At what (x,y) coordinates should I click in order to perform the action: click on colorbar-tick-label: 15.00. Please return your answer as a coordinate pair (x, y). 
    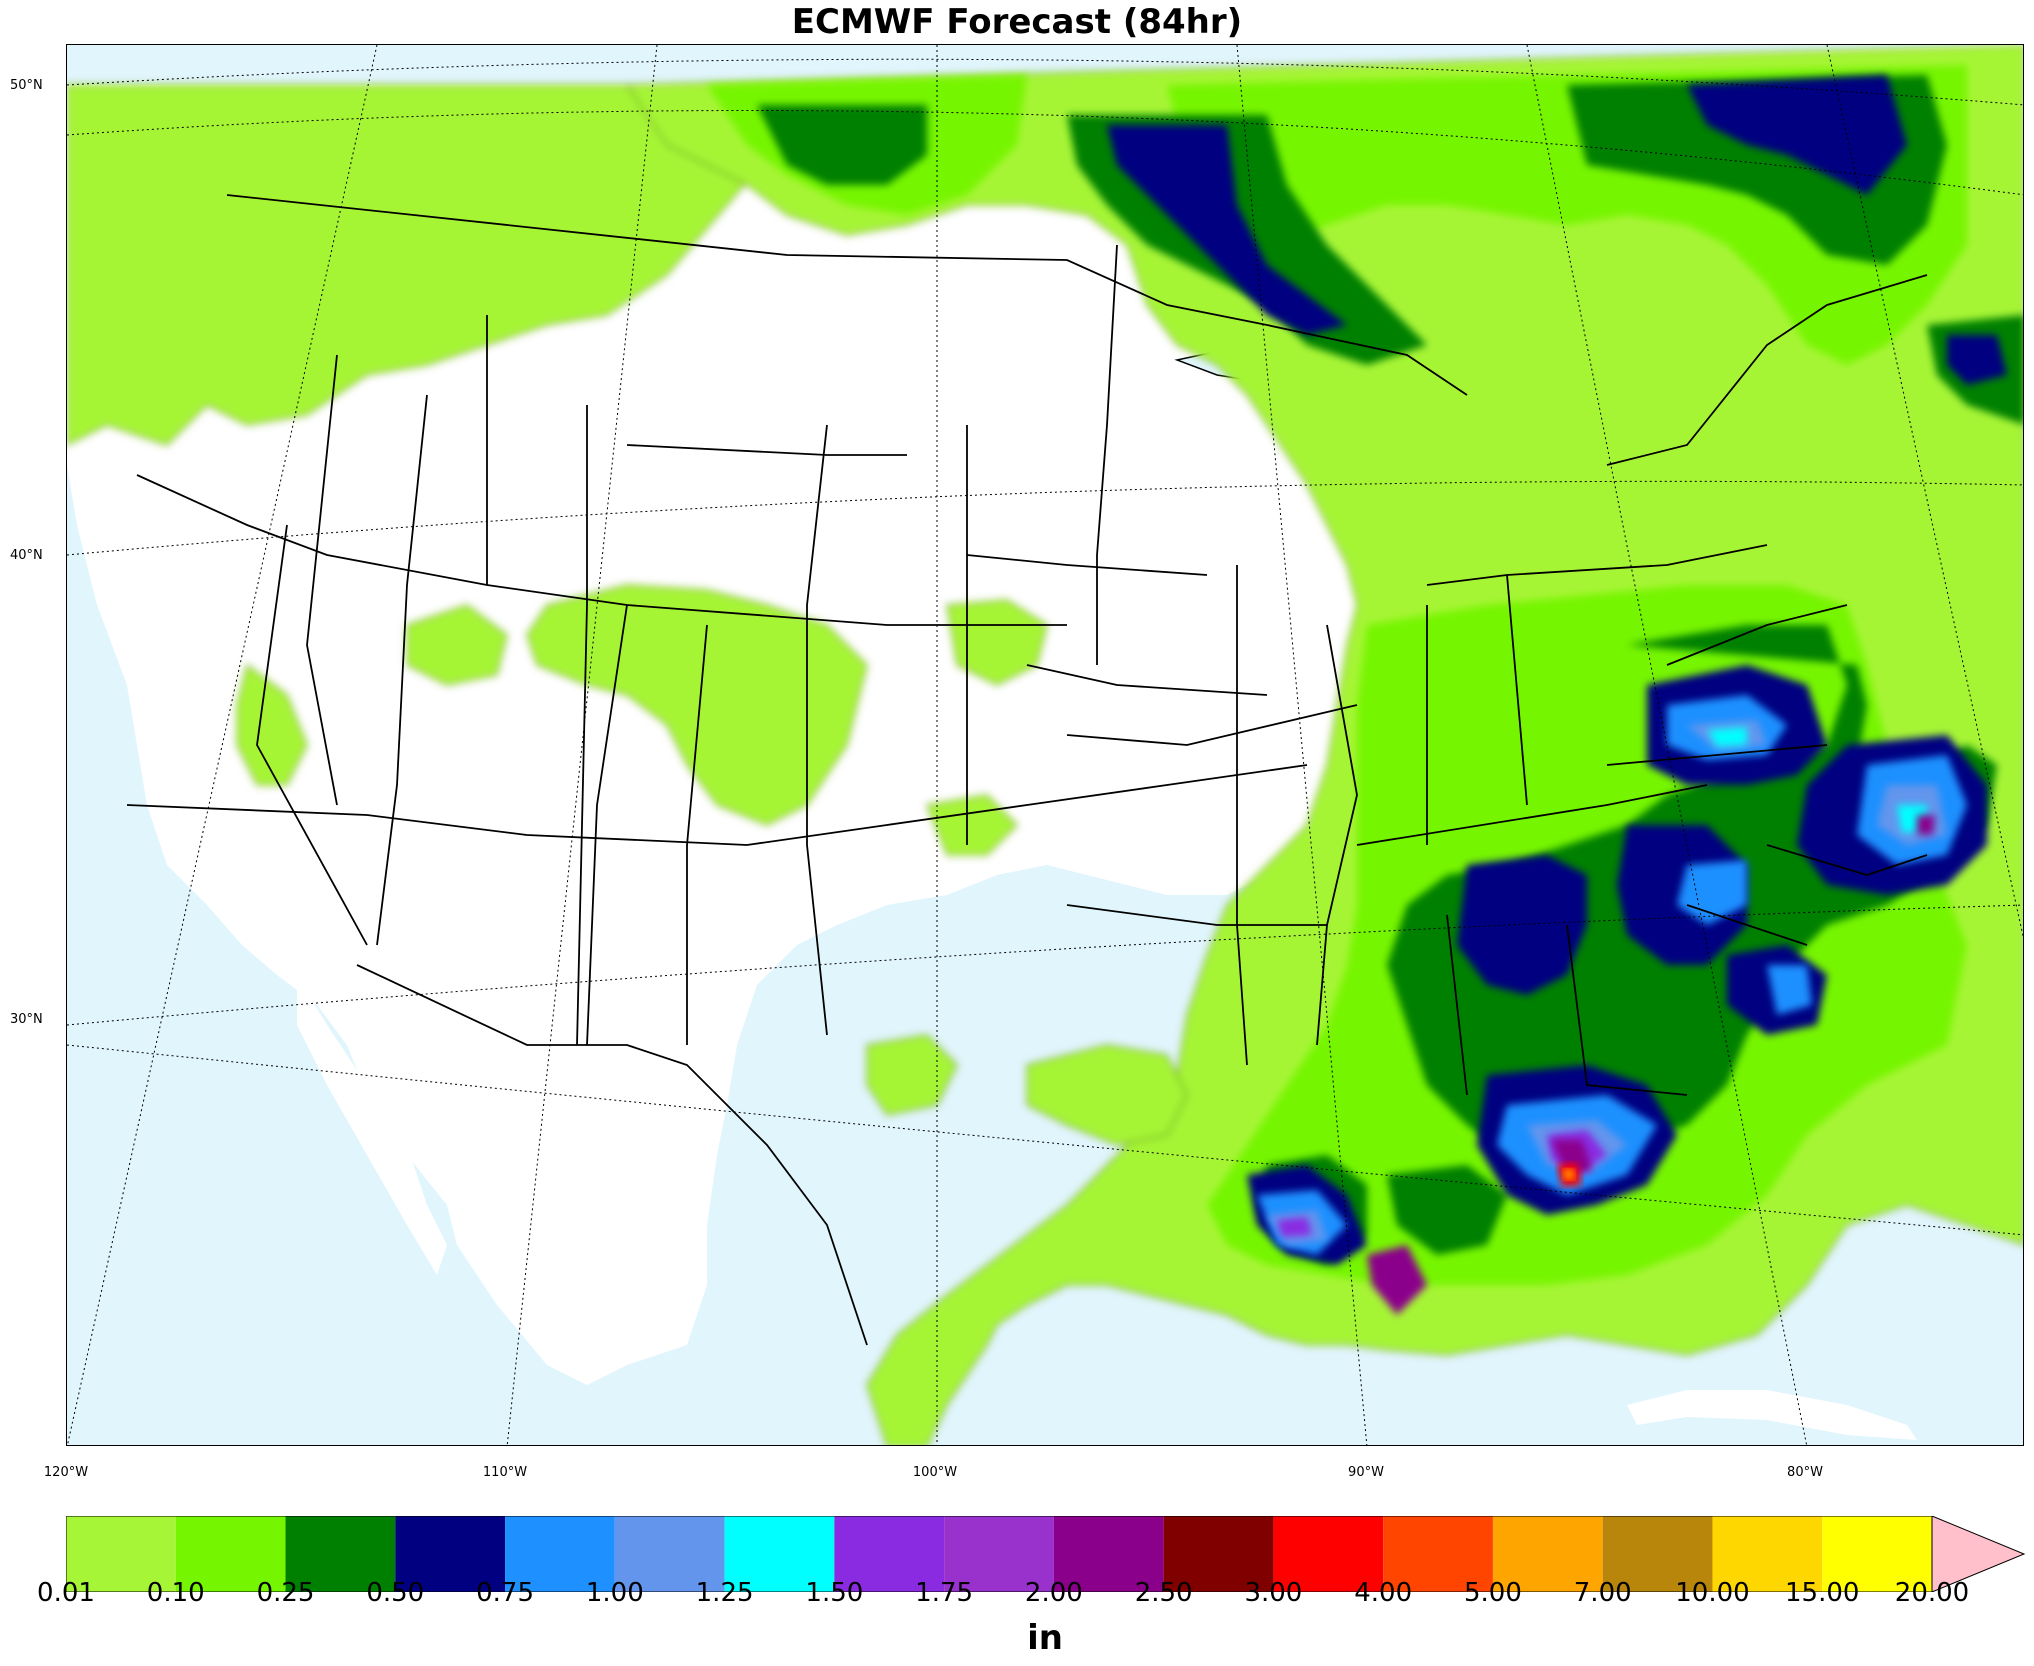
    Looking at the image, I should click on (1822, 1593).